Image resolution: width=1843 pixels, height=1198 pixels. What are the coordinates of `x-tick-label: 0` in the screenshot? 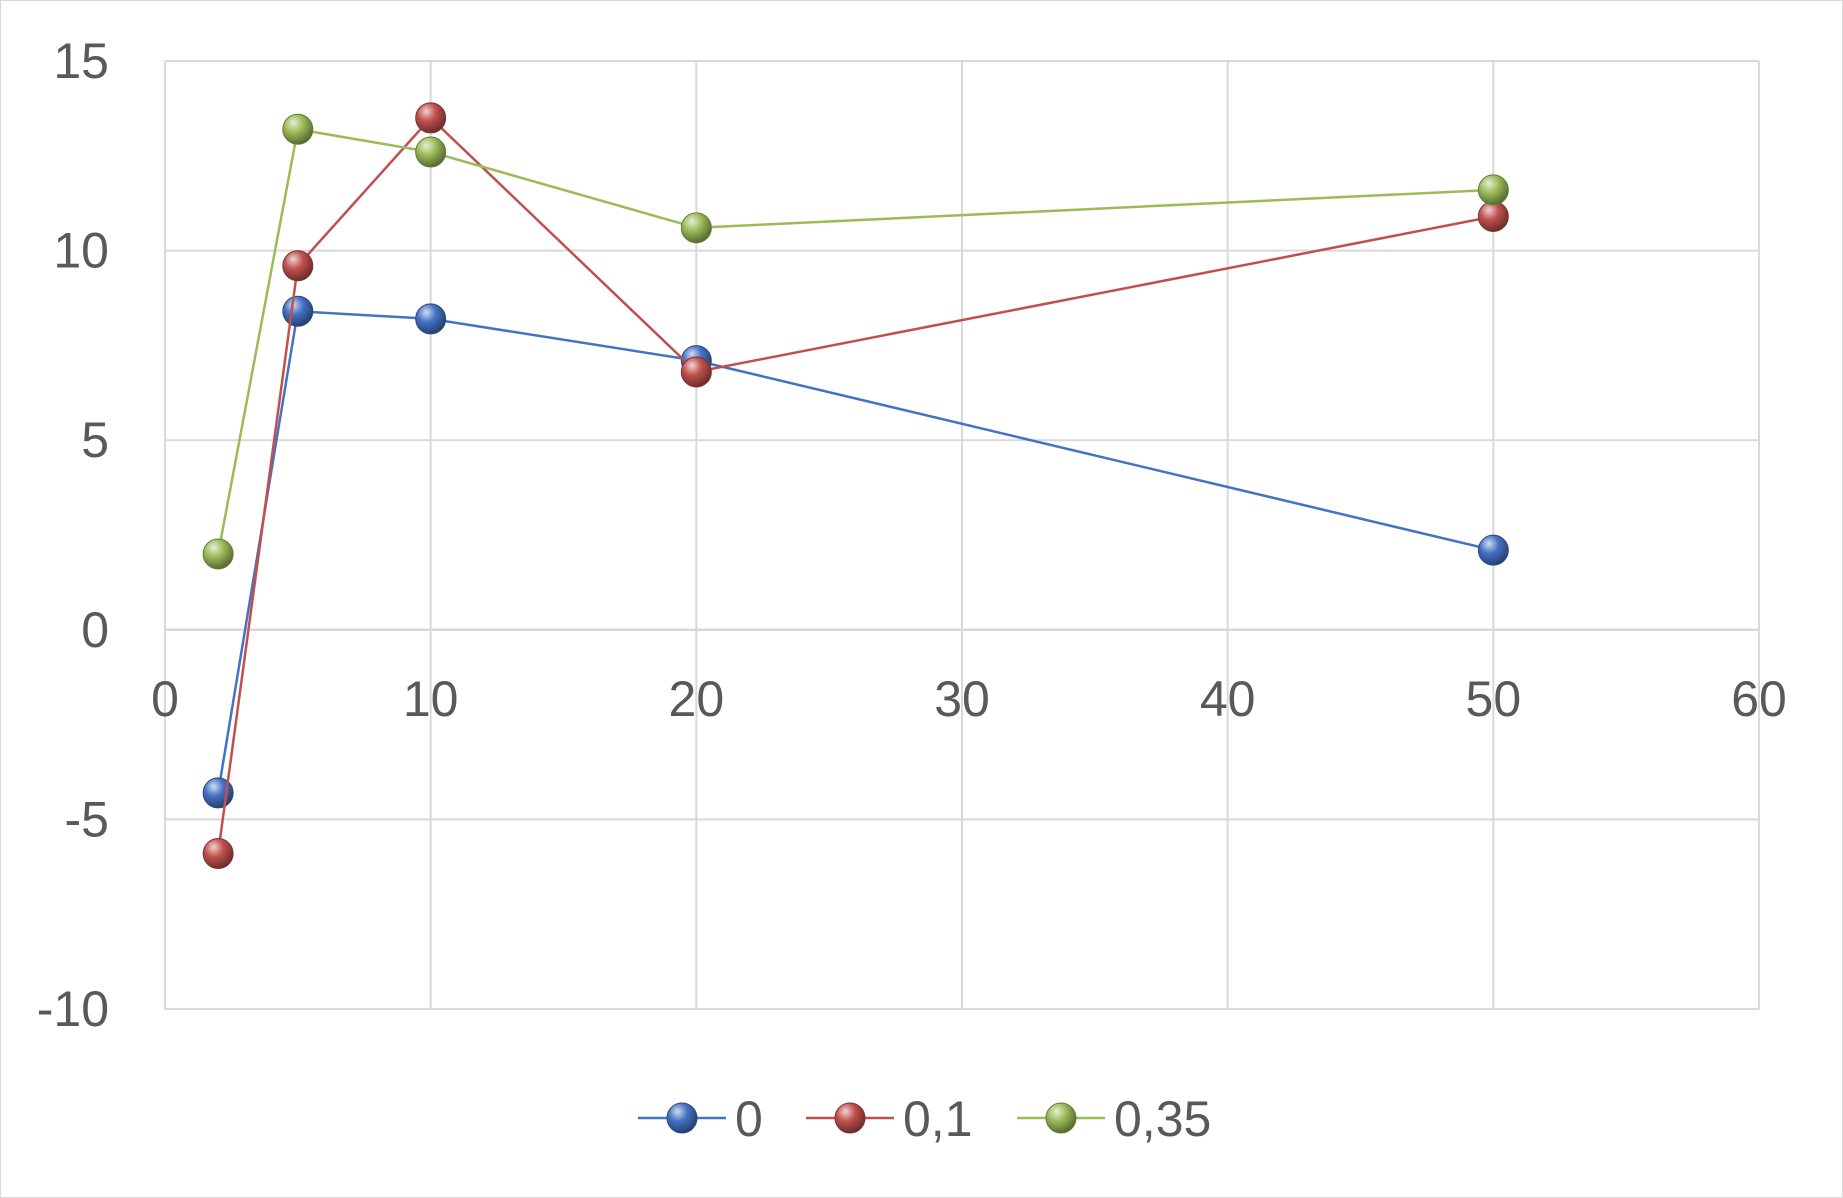 It's located at (165, 699).